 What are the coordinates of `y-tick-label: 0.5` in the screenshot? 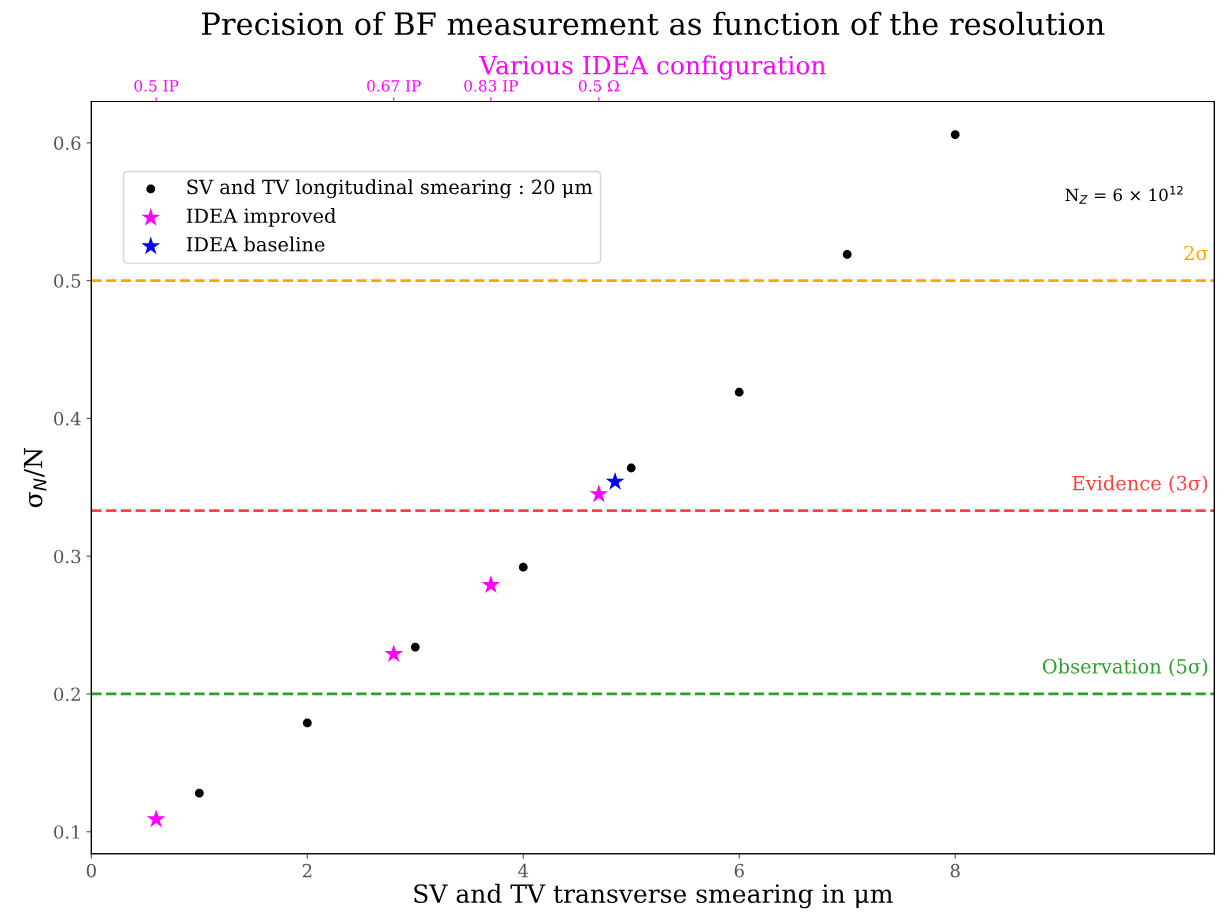 It's located at (67, 281).